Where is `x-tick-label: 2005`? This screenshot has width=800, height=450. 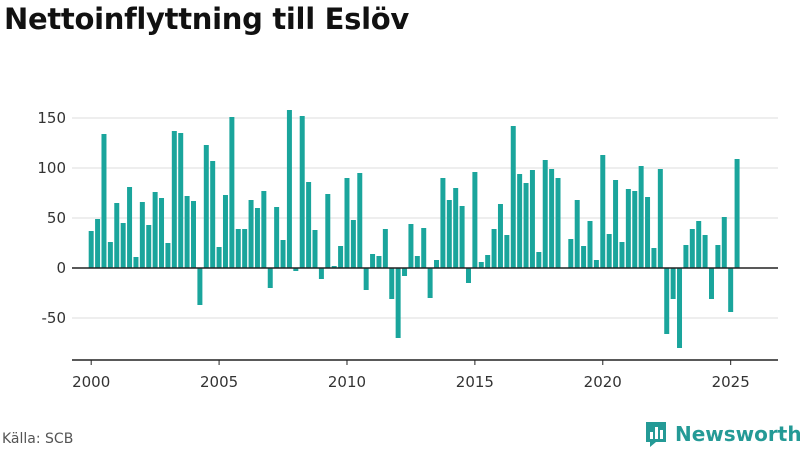 x-tick-label: 2005 is located at coordinates (219, 382).